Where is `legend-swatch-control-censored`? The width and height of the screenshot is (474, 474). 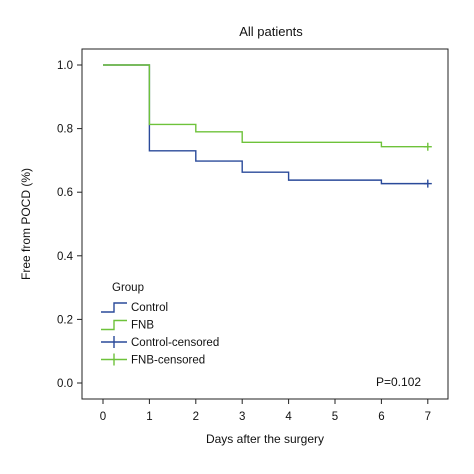
legend-swatch-control-censored is located at coordinates (114, 342).